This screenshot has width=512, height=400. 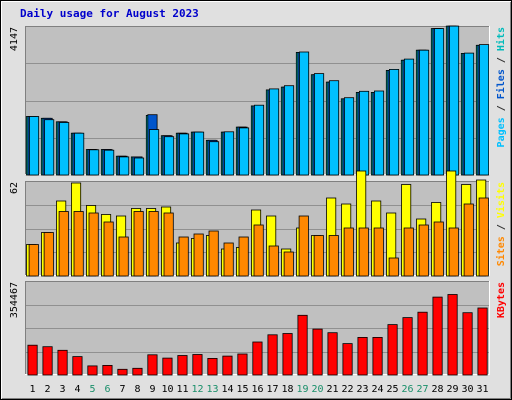 What do you see at coordinates (242, 389) in the screenshot?
I see `day-label: 15` at bounding box center [242, 389].